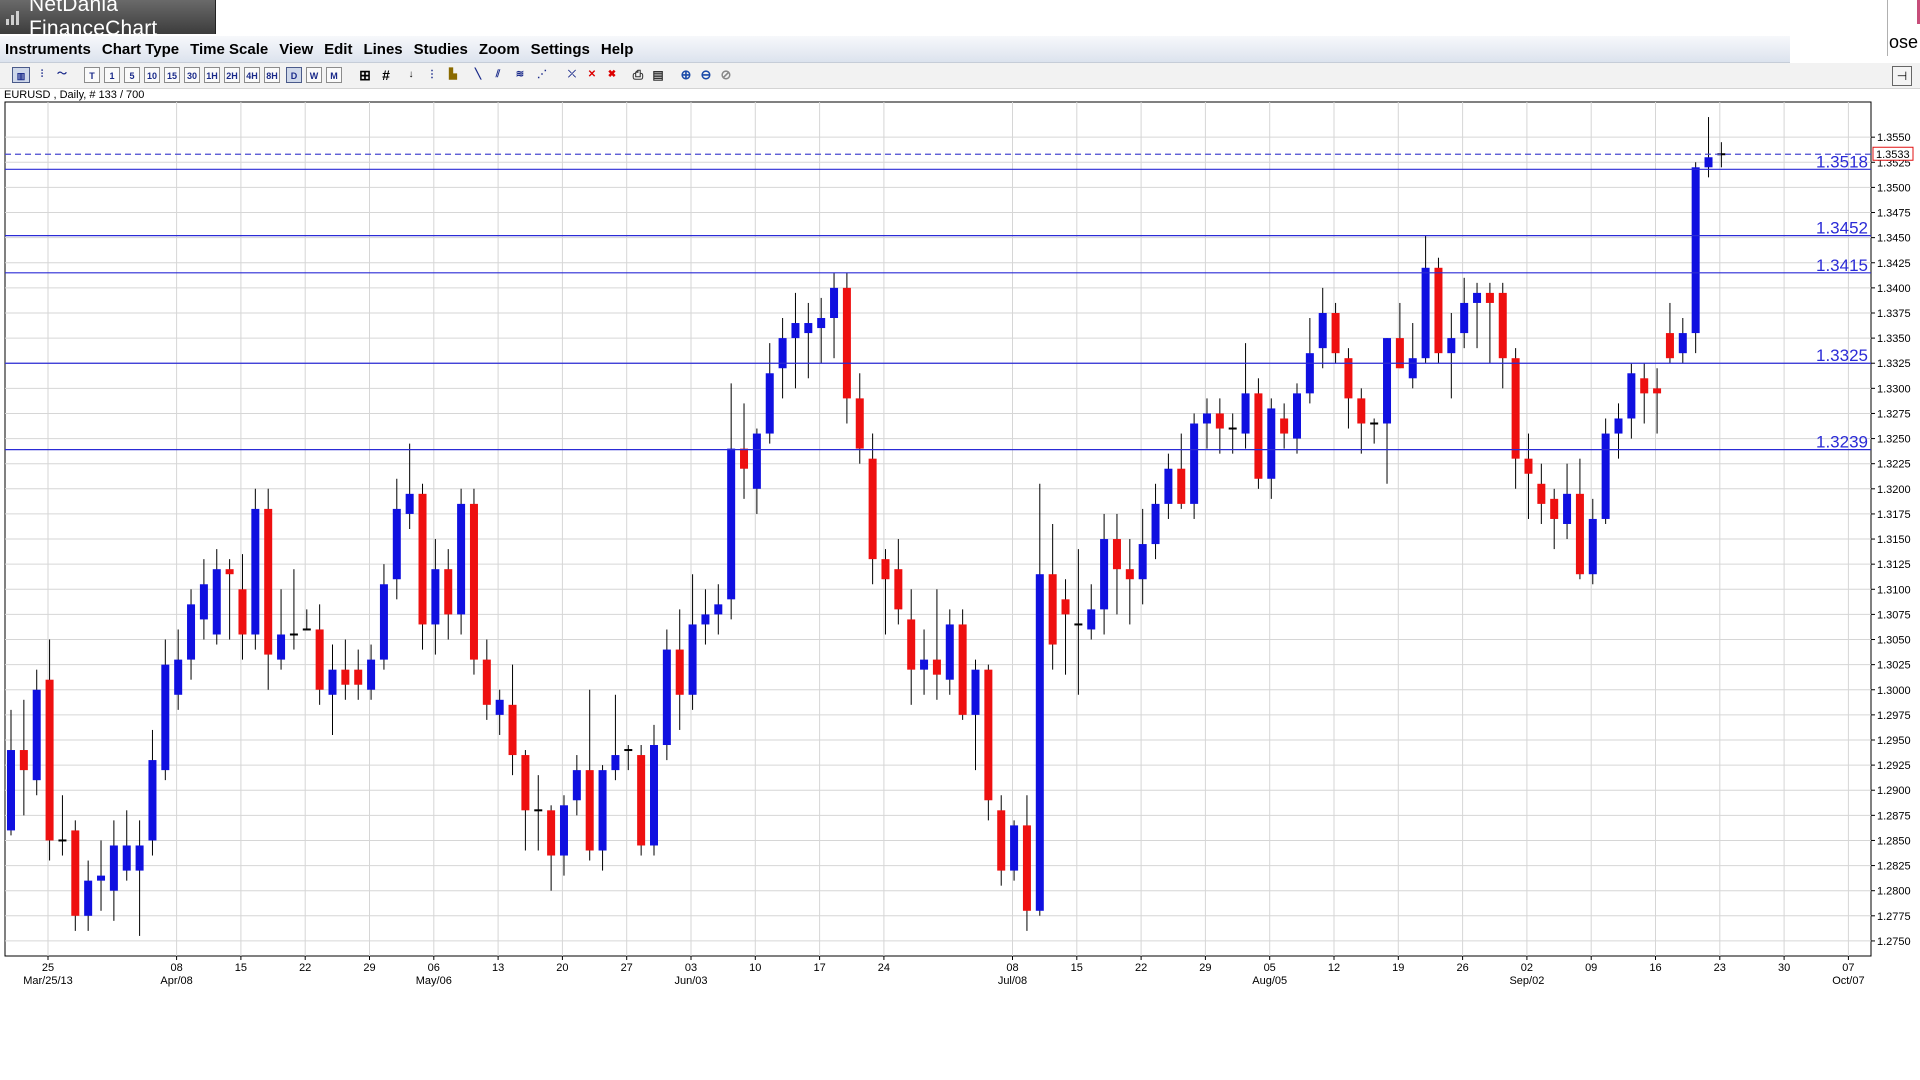  Describe the element at coordinates (386, 75) in the screenshot. I see `grid-icon: #` at that location.